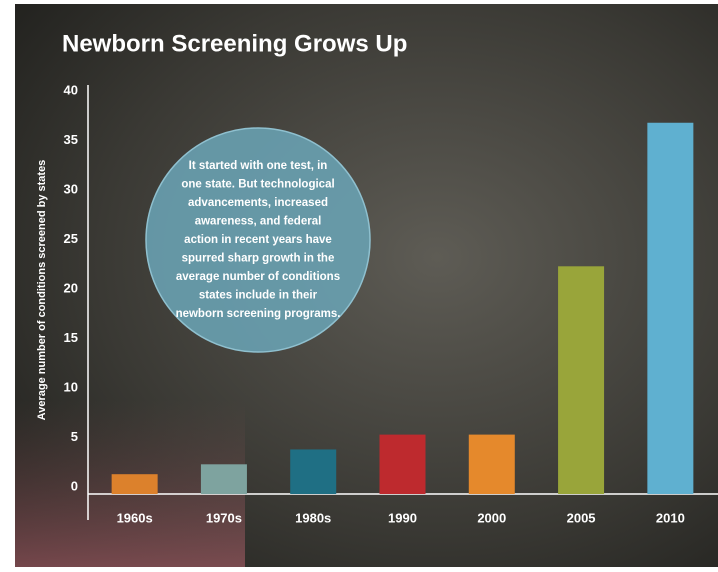 The width and height of the screenshot is (718, 572). Describe the element at coordinates (491, 517) in the screenshot. I see `x-tick-label: 2000` at that location.